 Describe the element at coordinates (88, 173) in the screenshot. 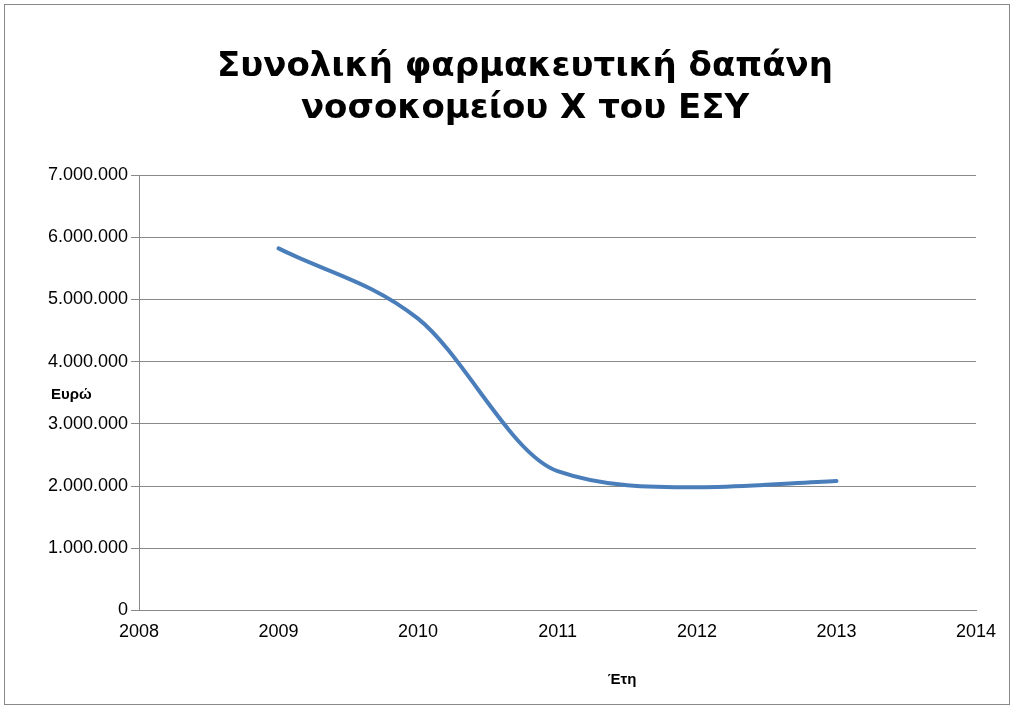

I see `y-tick-label: 7.000.000` at that location.